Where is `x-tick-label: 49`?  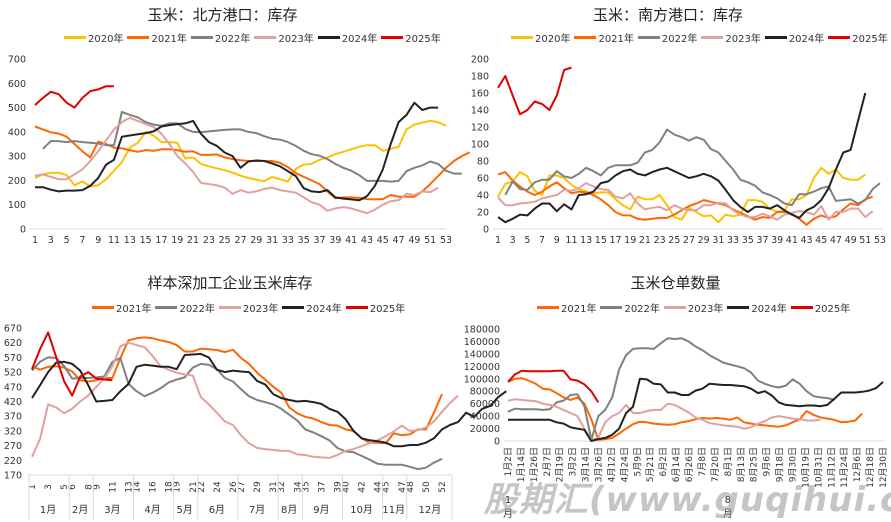 x-tick-label: 49 is located at coordinates (851, 240).